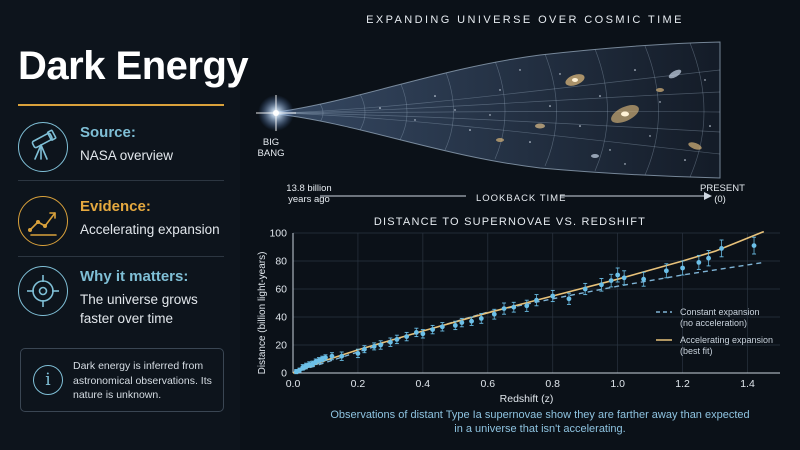 This screenshot has height=450, width=800. What do you see at coordinates (487, 384) in the screenshot?
I see `x-tick-label: 0.6` at bounding box center [487, 384].